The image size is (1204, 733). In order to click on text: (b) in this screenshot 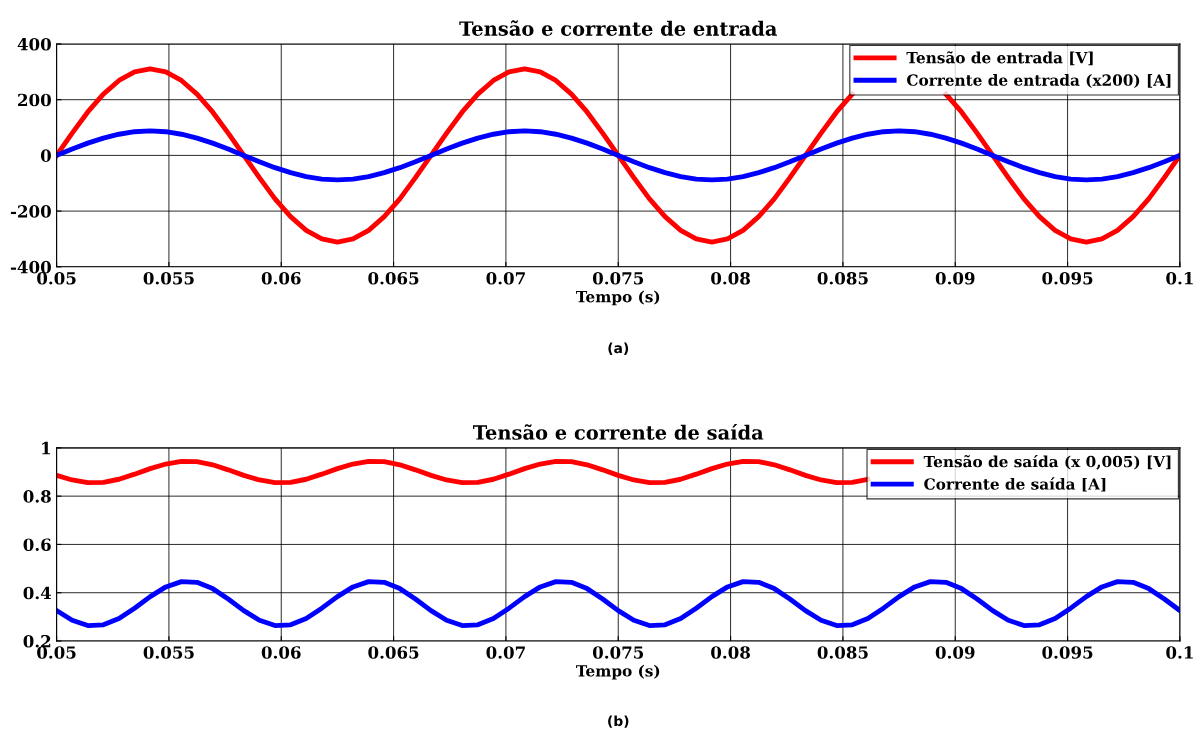, I will do `click(618, 721)`.